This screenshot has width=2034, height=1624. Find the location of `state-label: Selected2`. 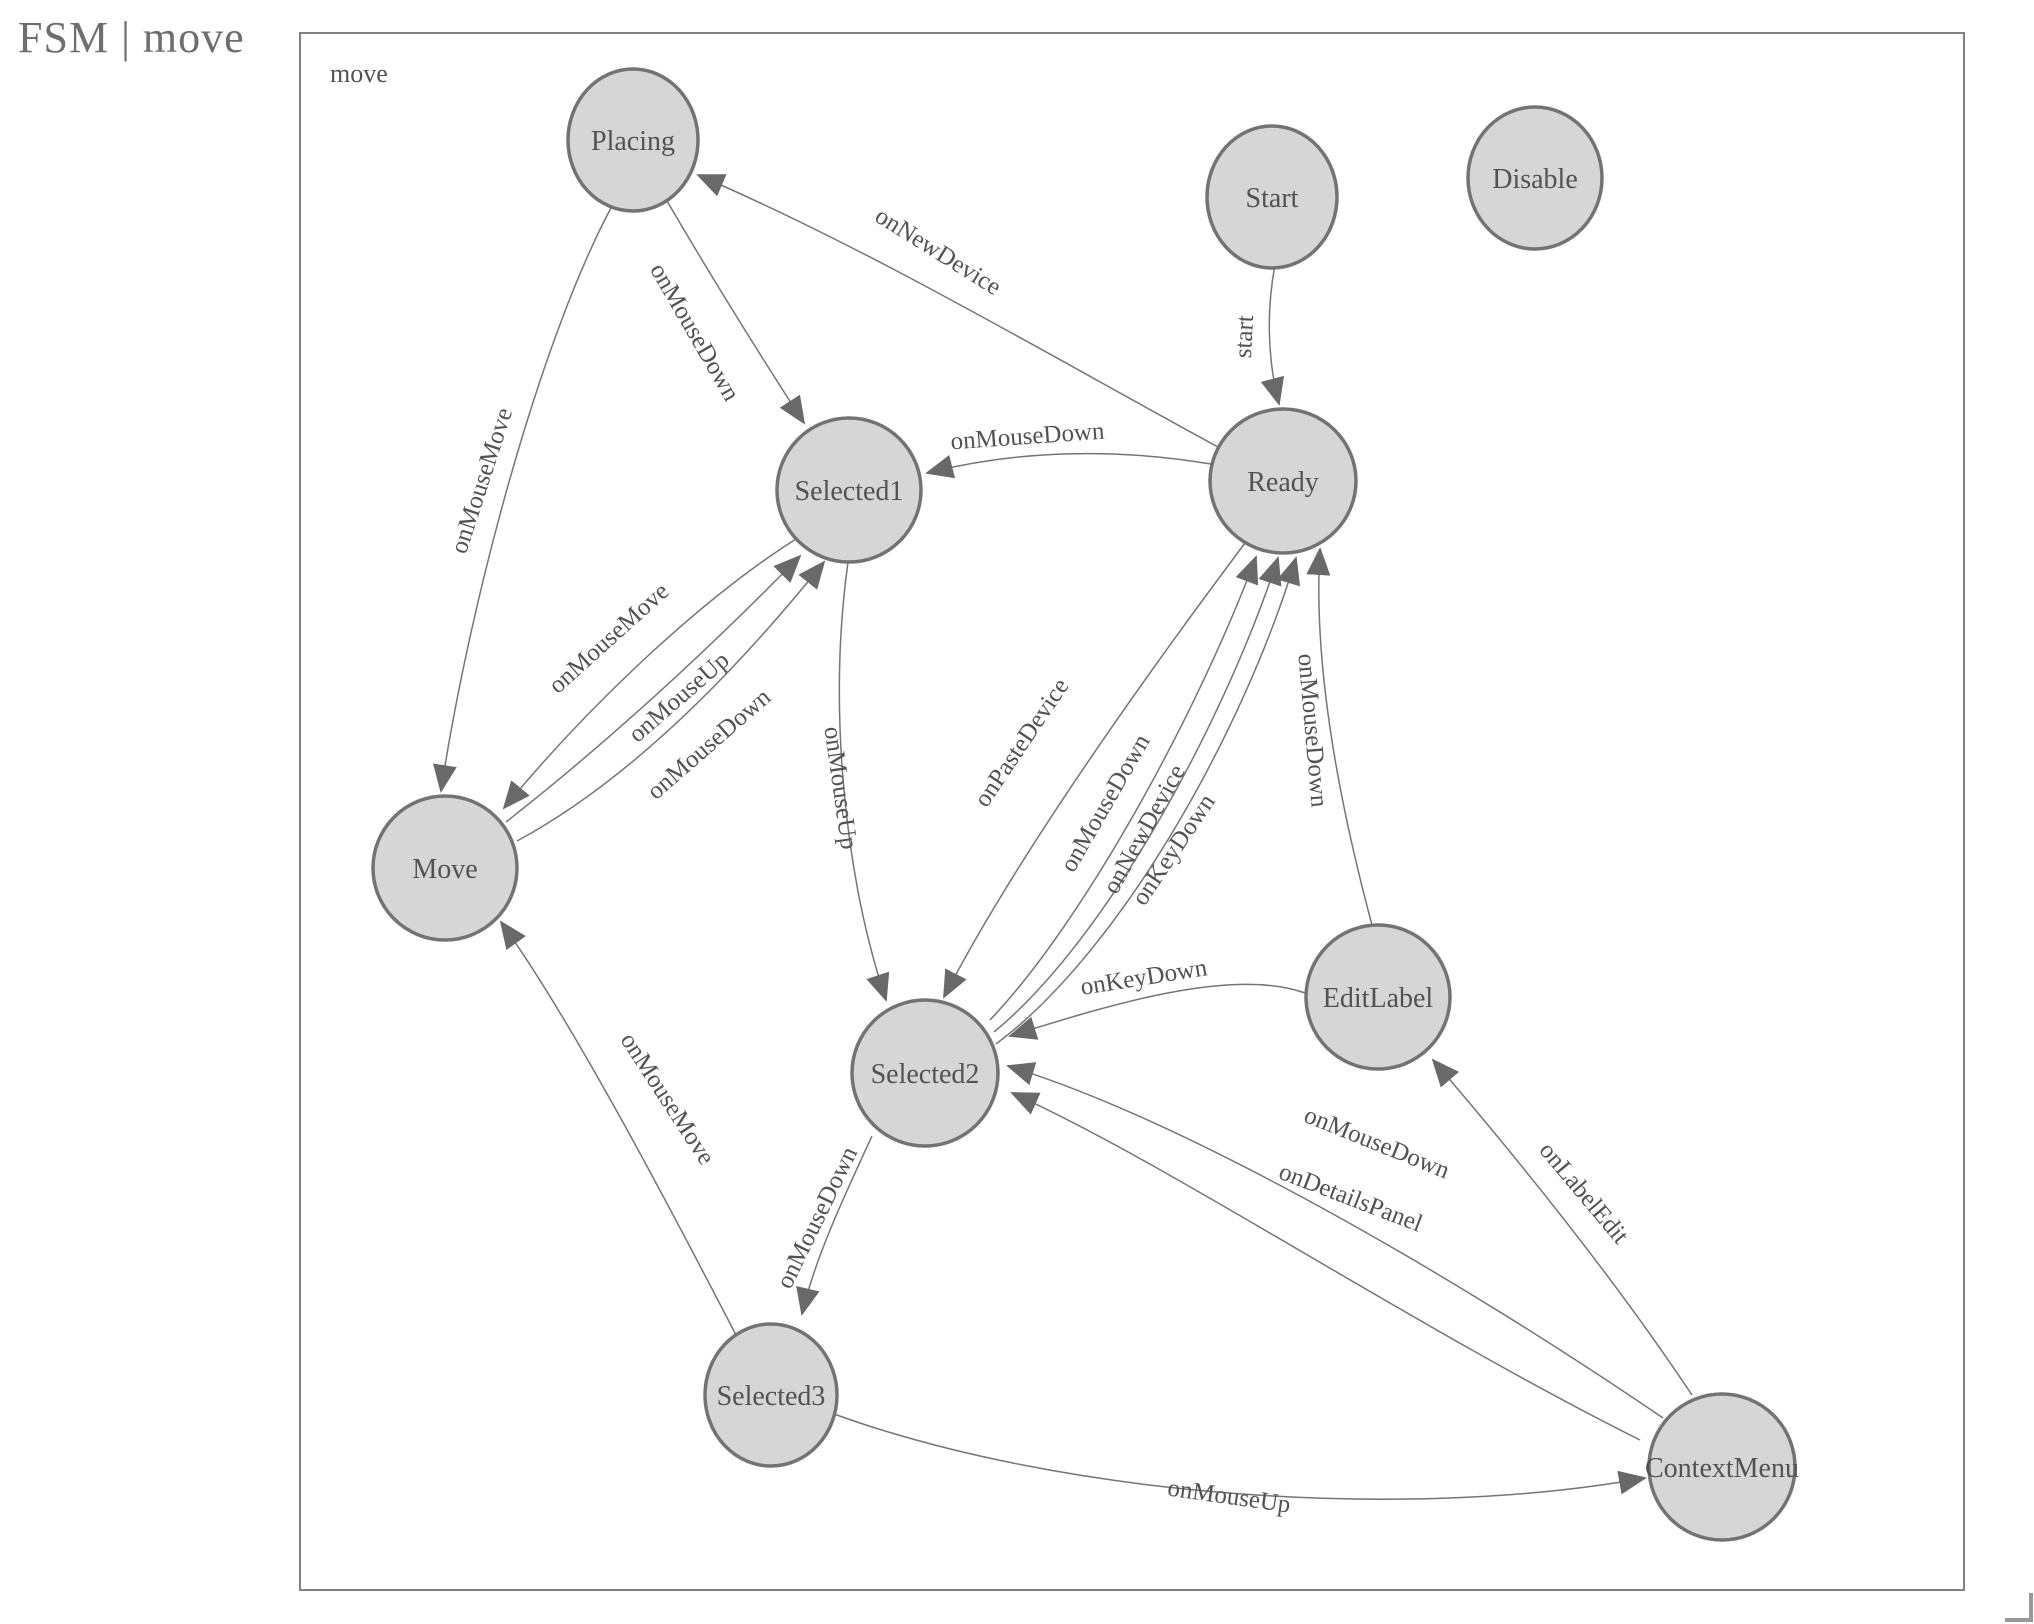

state-label: Selected2 is located at coordinates (925, 1074).